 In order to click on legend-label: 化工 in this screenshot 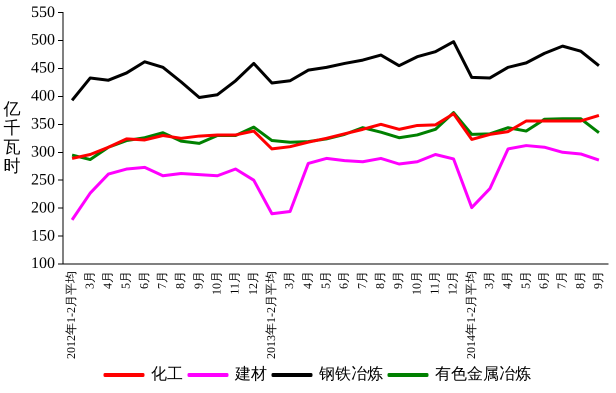, I will do `click(167, 375)`.